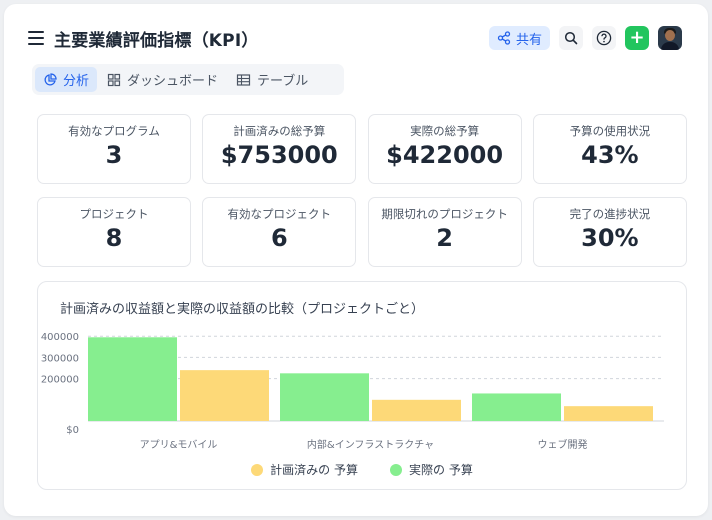  I want to click on plus-icon: +, so click(637, 37).